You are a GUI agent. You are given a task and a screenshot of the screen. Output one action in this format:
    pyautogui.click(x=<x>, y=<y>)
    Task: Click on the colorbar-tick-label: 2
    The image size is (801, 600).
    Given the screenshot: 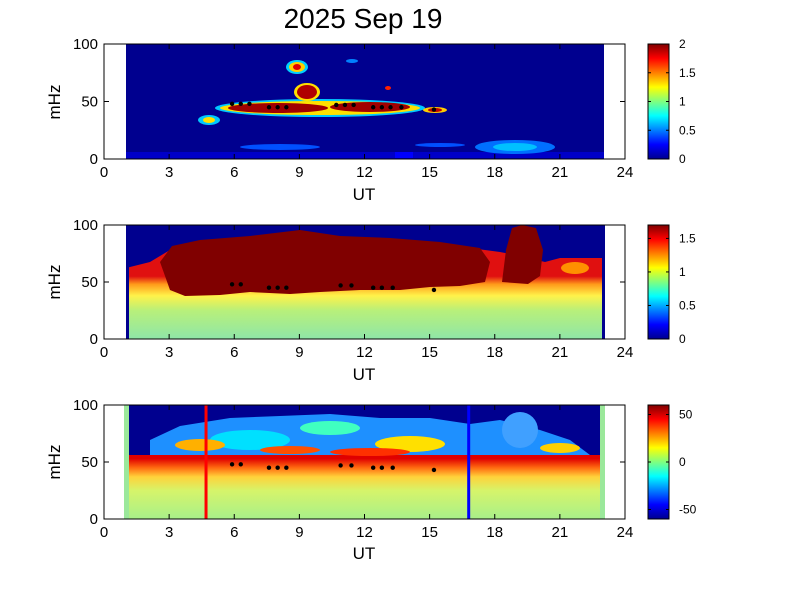 What is the action you would take?
    pyautogui.click(x=682, y=44)
    